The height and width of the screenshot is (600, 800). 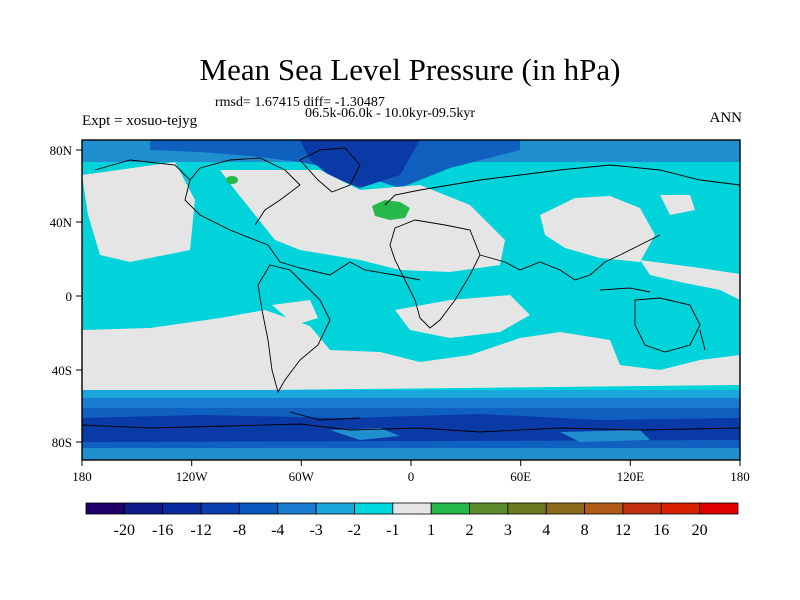 I want to click on north-atlantic-africa-zone, so click(x=362, y=221).